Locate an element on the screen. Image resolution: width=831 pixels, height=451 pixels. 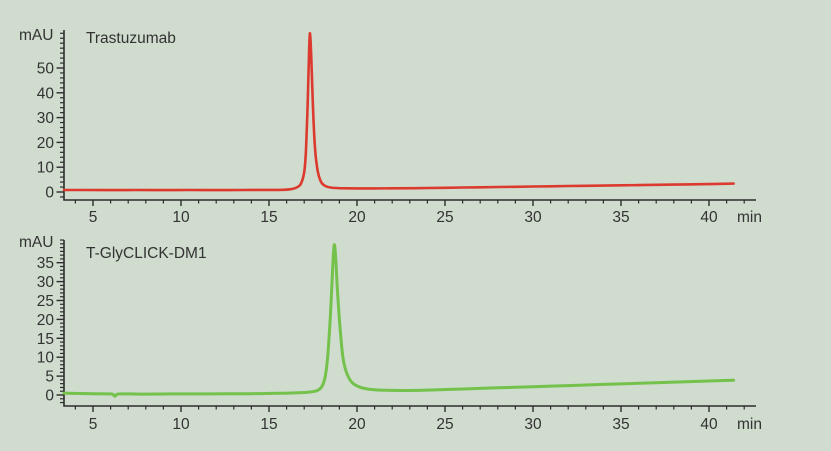
y-tick-label: 25 is located at coordinates (45, 301).